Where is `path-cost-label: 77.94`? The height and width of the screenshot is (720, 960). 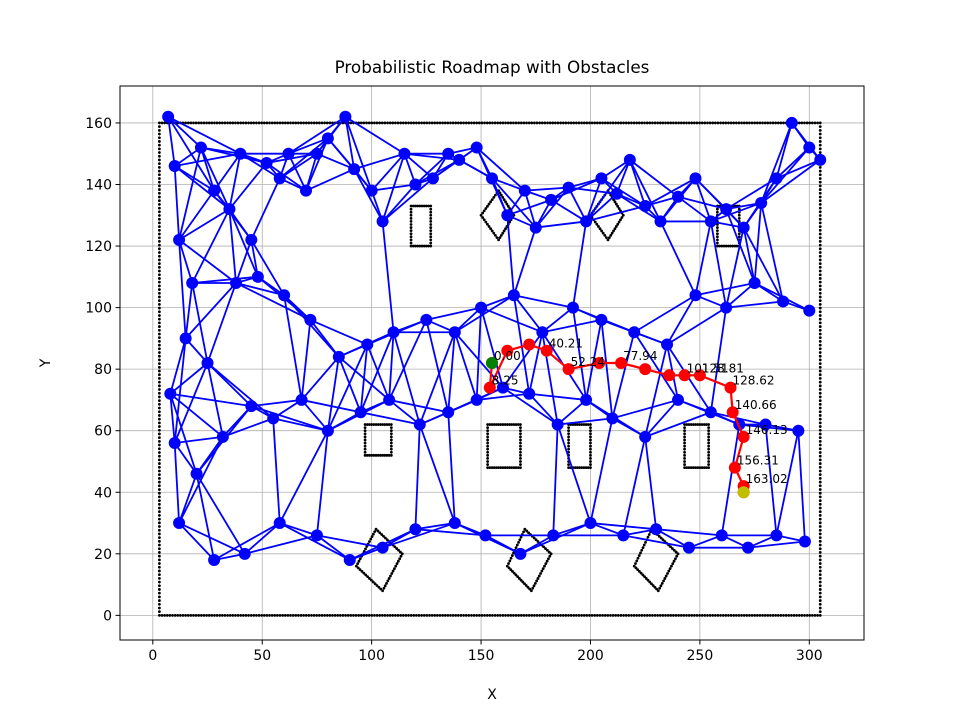 path-cost-label: 77.94 is located at coordinates (640, 356).